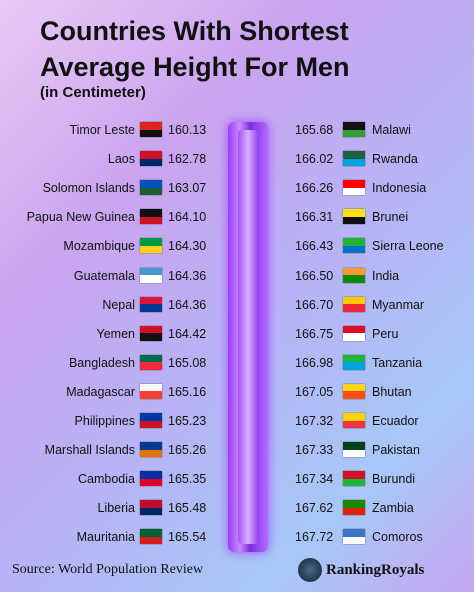  Describe the element at coordinates (108, 569) in the screenshot. I see `source: Source: World Population Review` at that location.